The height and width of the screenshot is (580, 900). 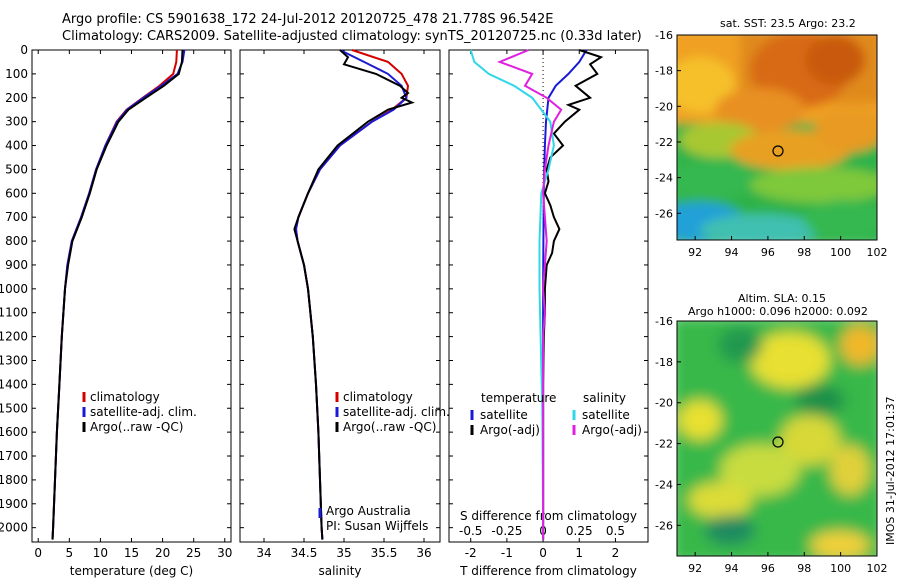 What do you see at coordinates (778, 151) in the screenshot?
I see `sst-argo-marker` at bounding box center [778, 151].